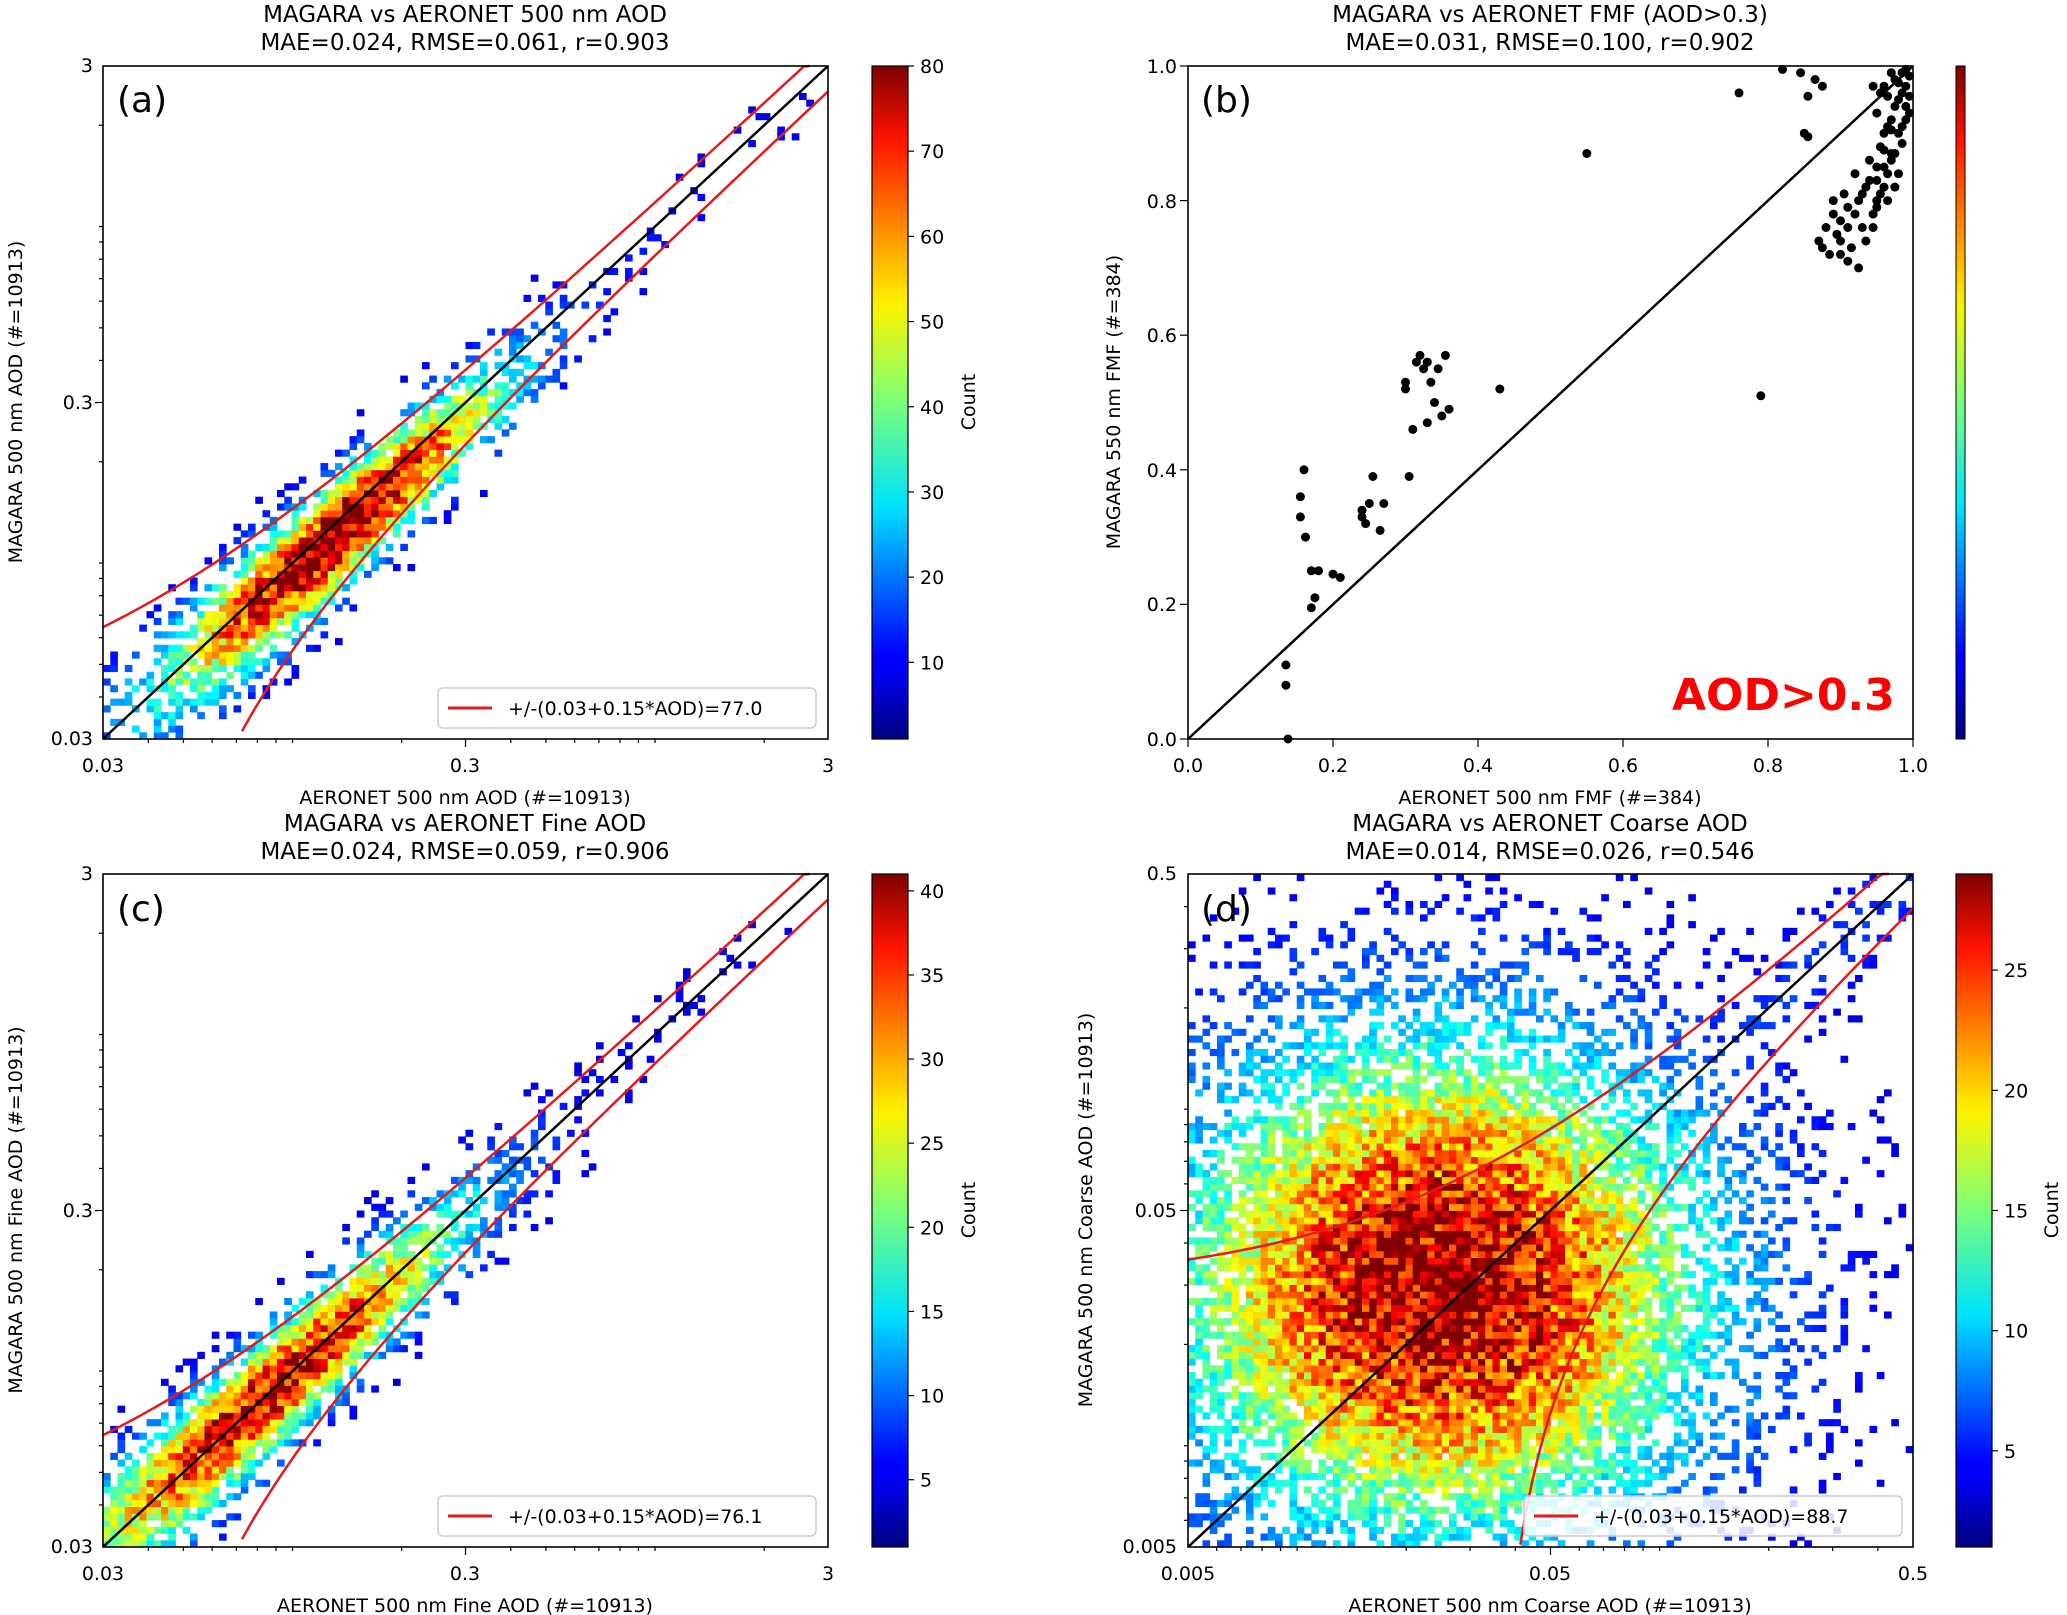 The width and height of the screenshot is (2067, 1615). Describe the element at coordinates (1891, 130) in the screenshot. I see `scatter-point` at that location.